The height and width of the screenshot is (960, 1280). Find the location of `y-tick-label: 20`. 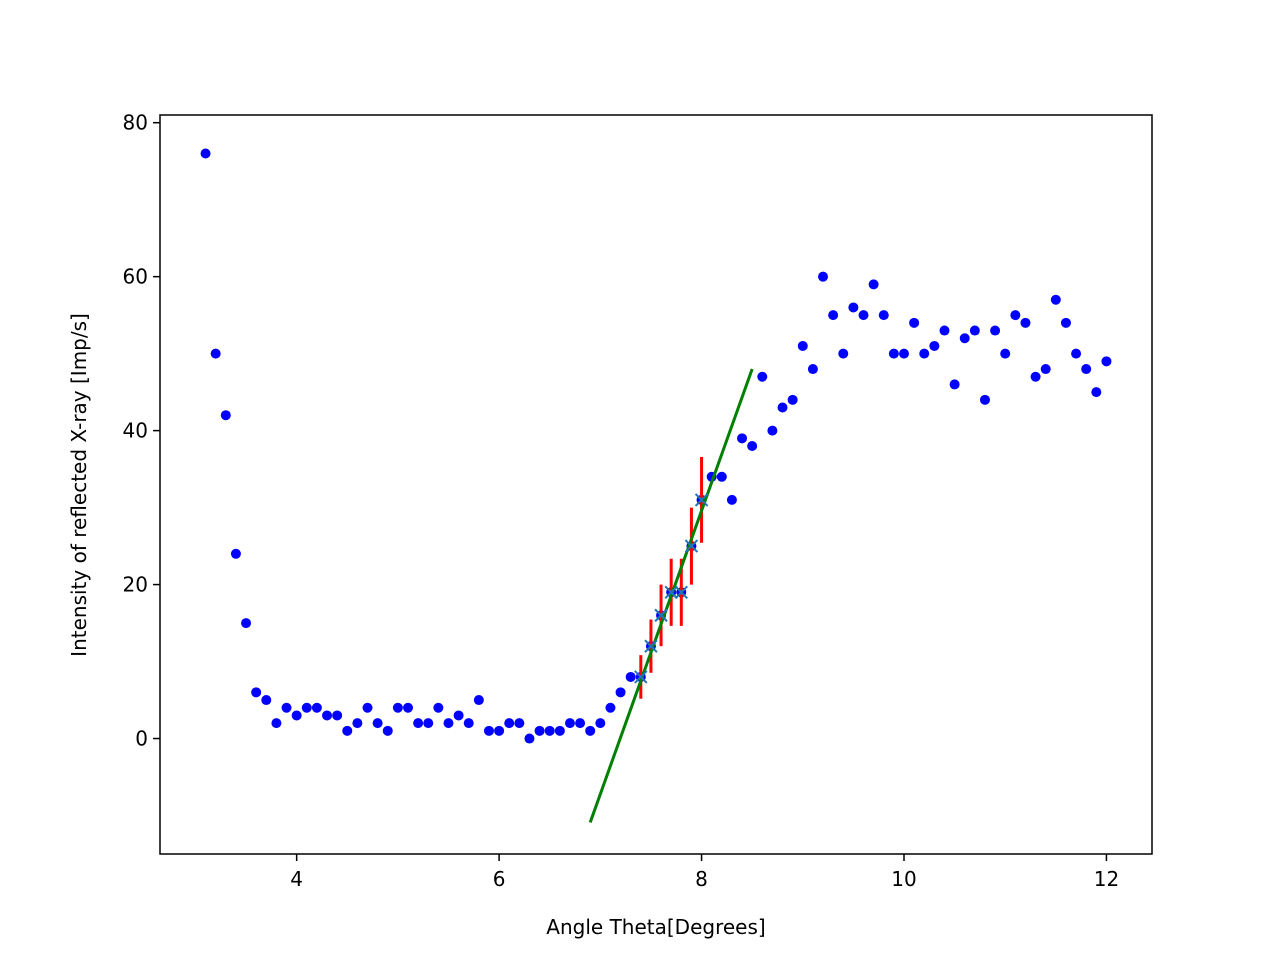

y-tick-label: 20 is located at coordinates (135, 585).